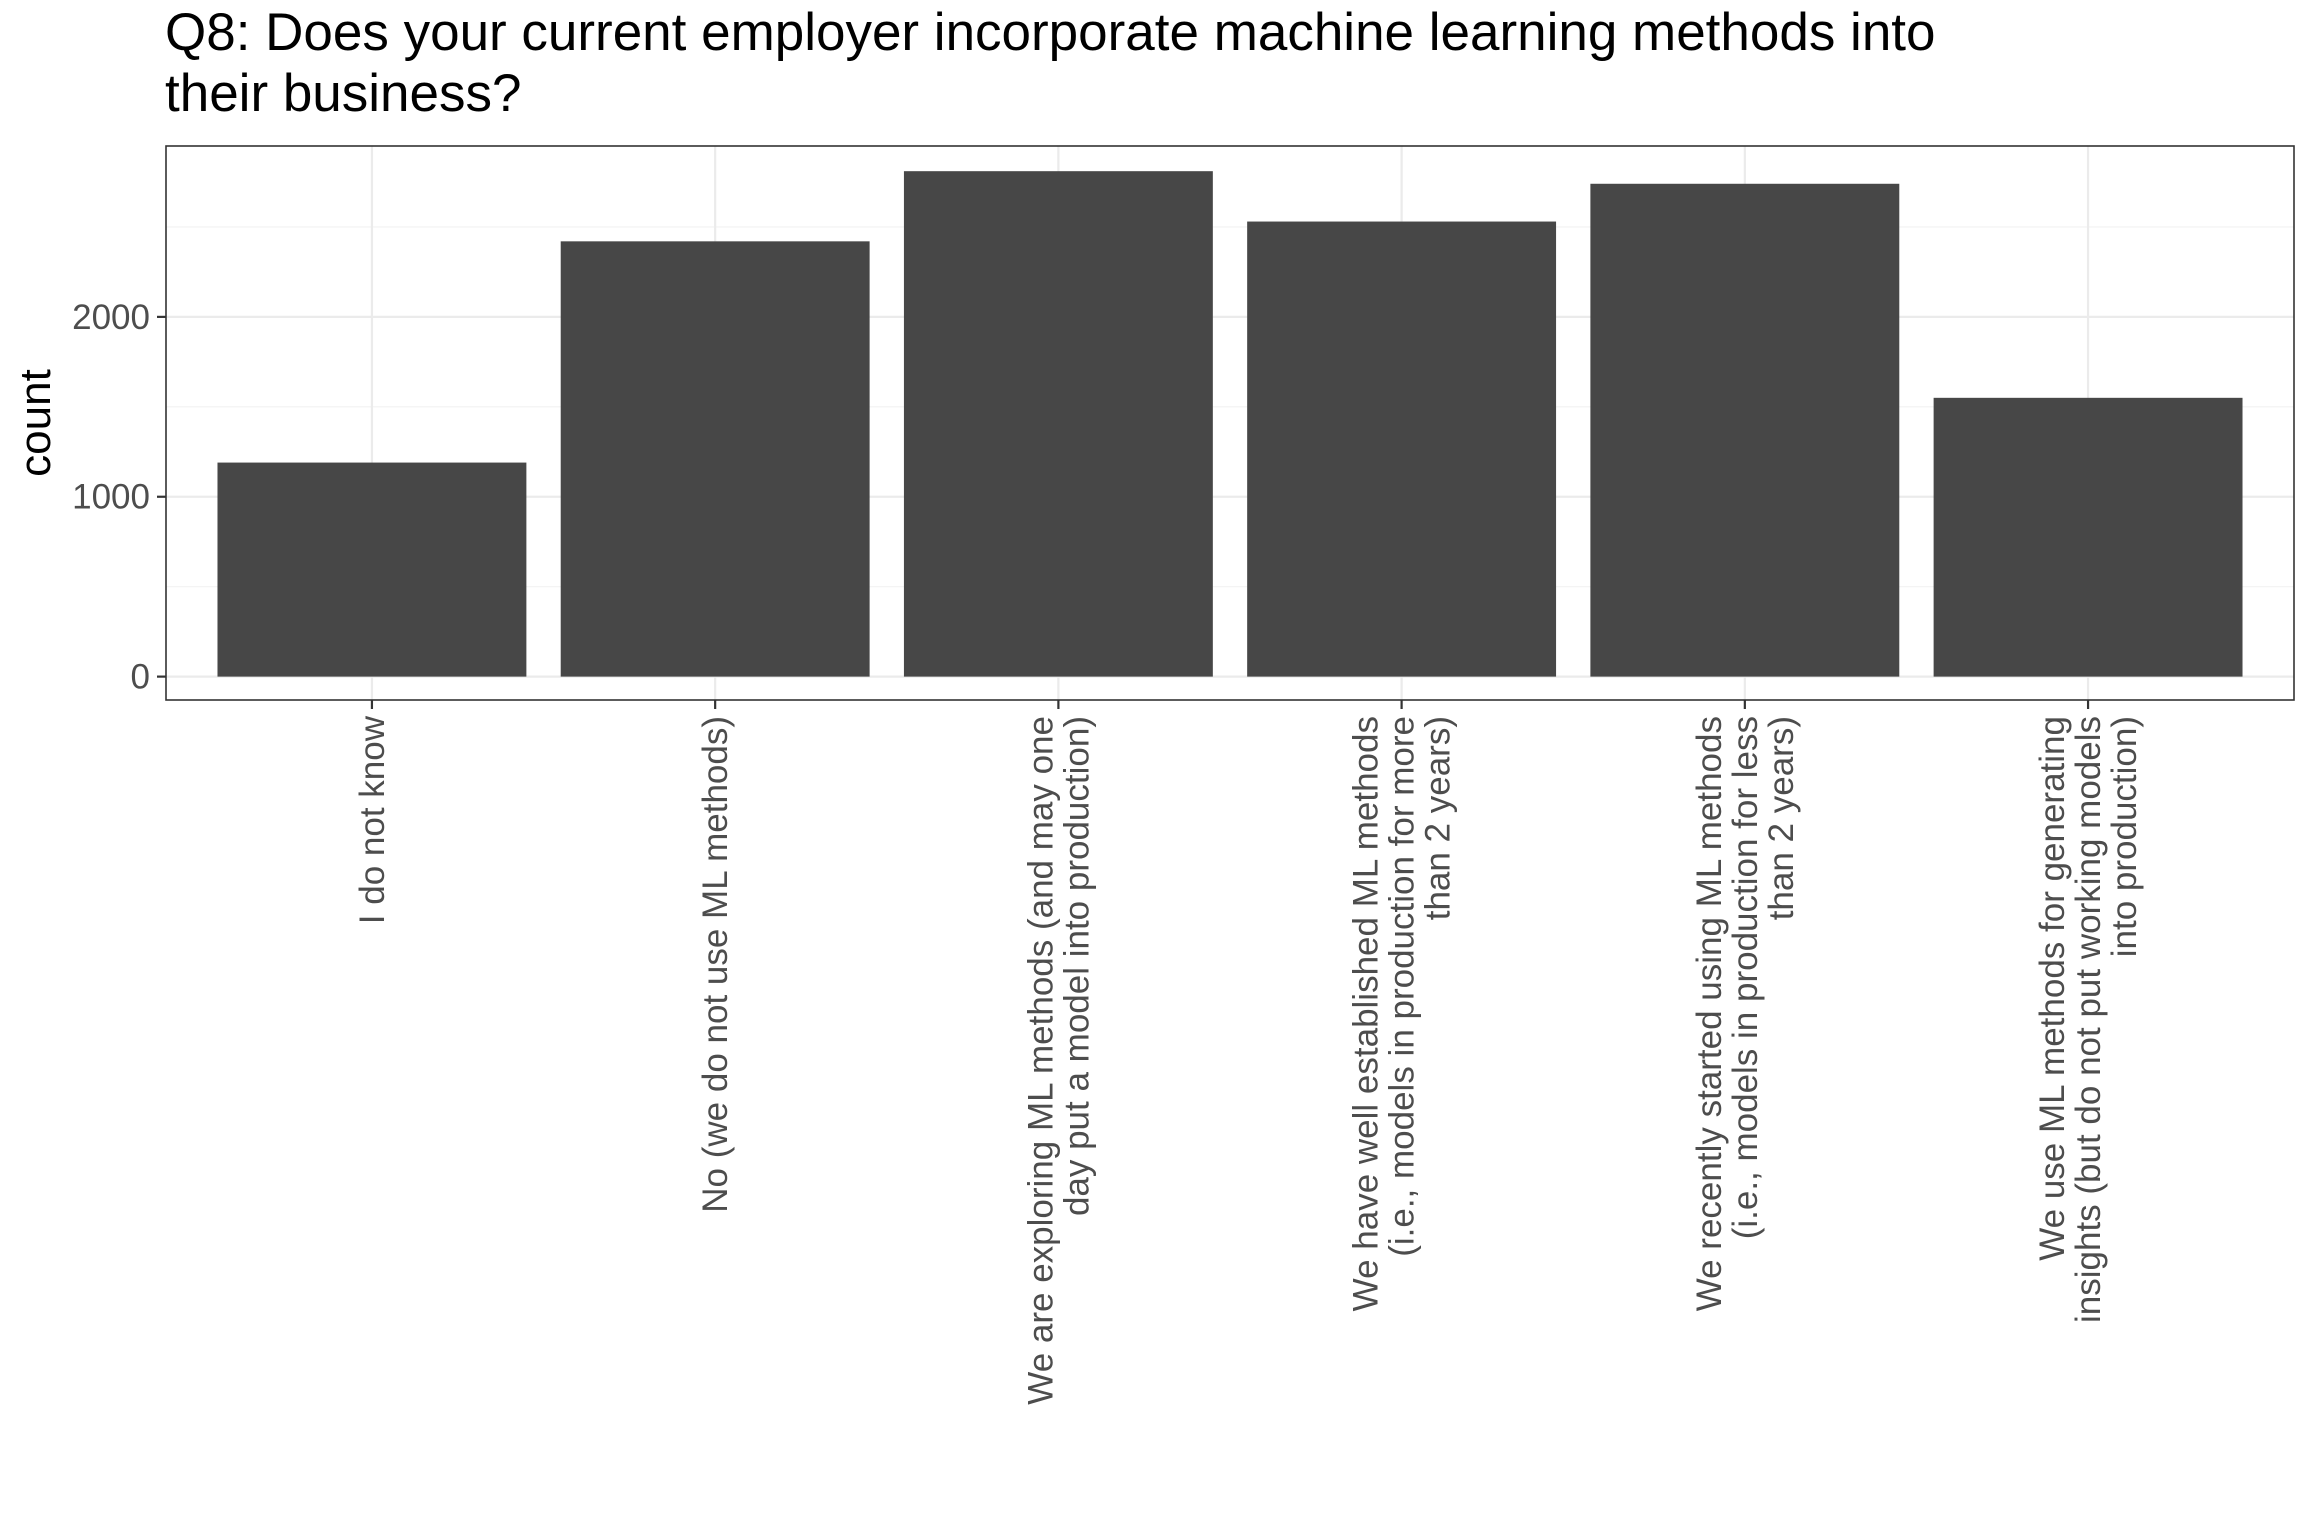 The width and height of the screenshot is (2304, 1536). What do you see at coordinates (2052, 988) in the screenshot?
I see `x-tick-label: We use ML methods for generating` at bounding box center [2052, 988].